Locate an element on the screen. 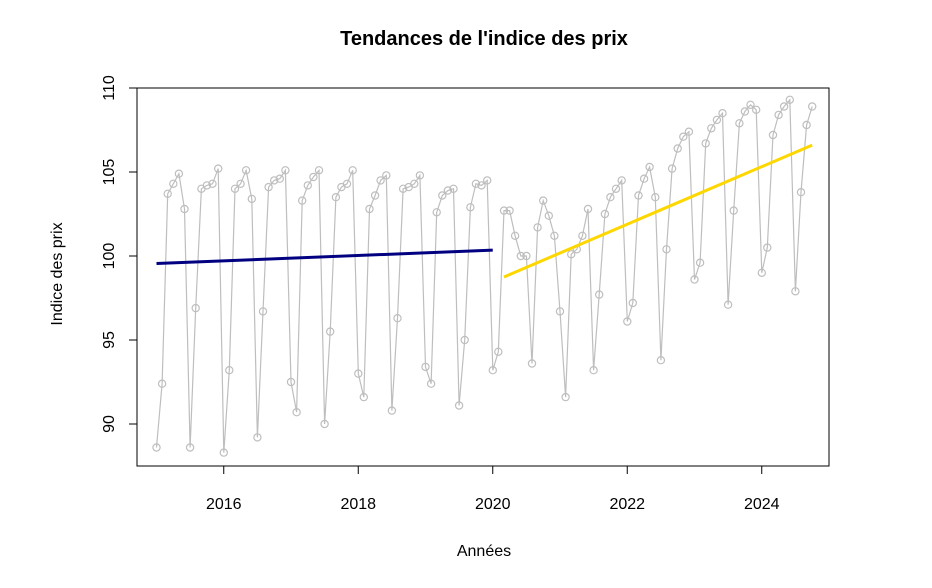  x-axis: 2016 2018 2020 2022 2024 is located at coordinates (493, 489).